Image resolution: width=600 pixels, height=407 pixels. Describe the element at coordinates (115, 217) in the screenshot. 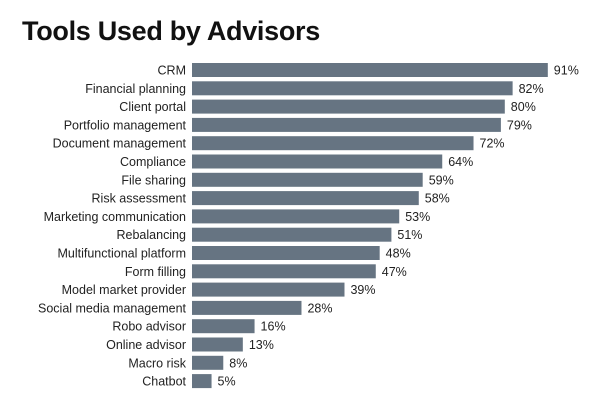

I see `category-label: Marketing communication` at that location.